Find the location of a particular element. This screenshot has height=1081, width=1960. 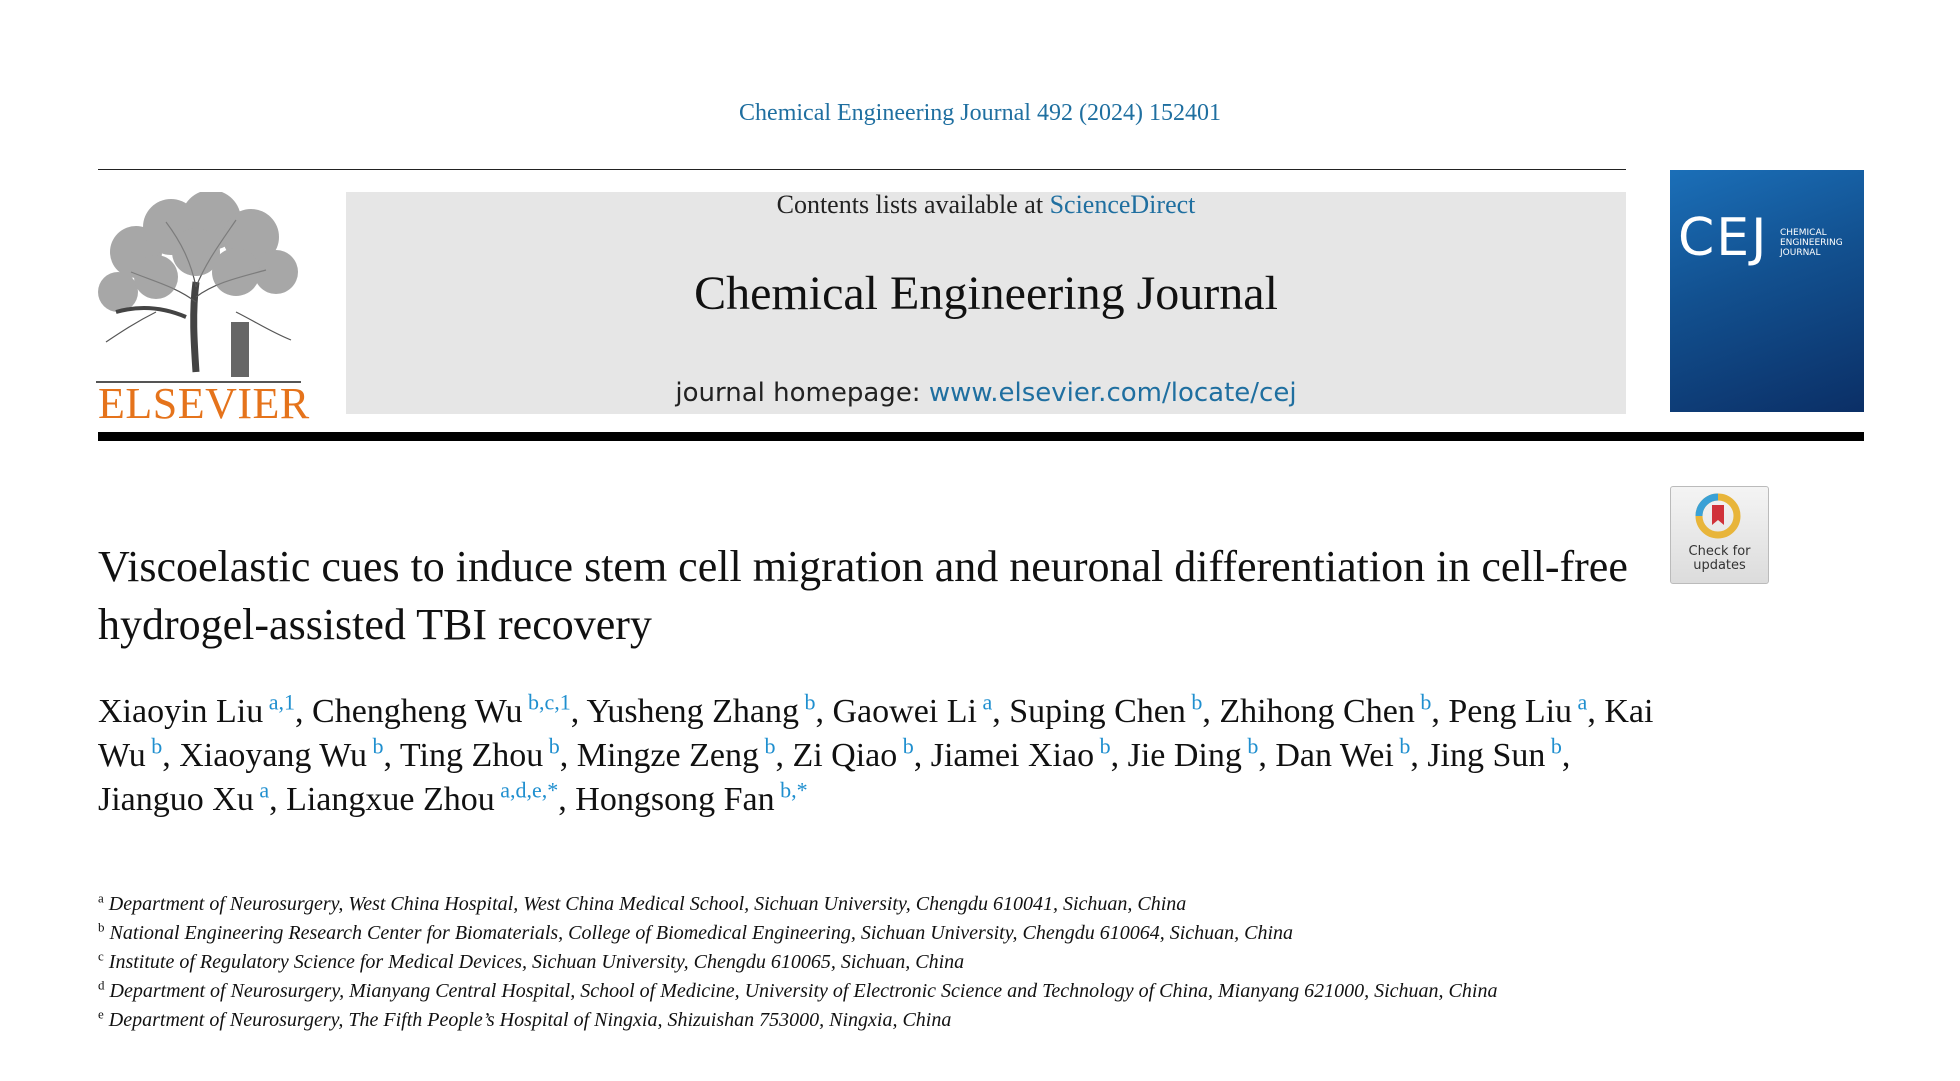

author: Jie Ding b is located at coordinates (1193, 753).